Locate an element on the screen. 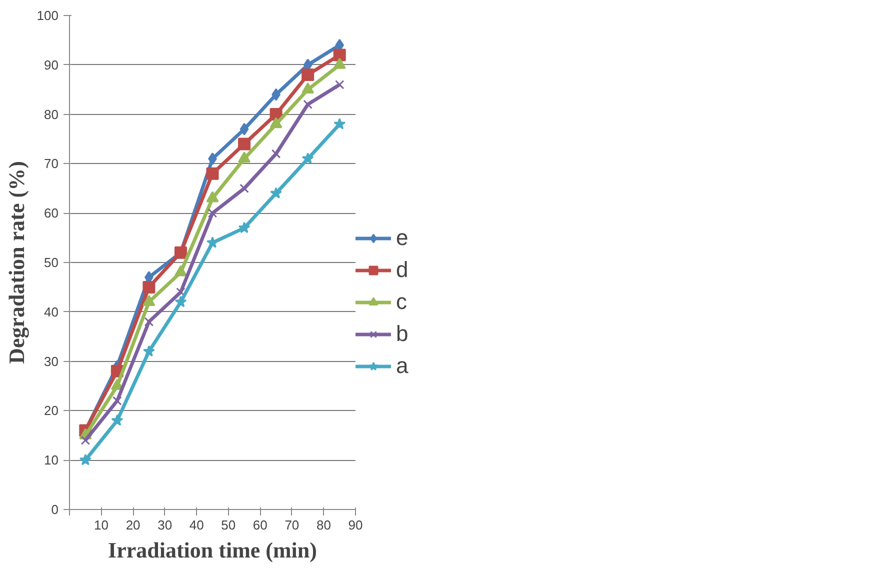 Image resolution: width=894 pixels, height=575 pixels. legend-label: b is located at coordinates (403, 334).